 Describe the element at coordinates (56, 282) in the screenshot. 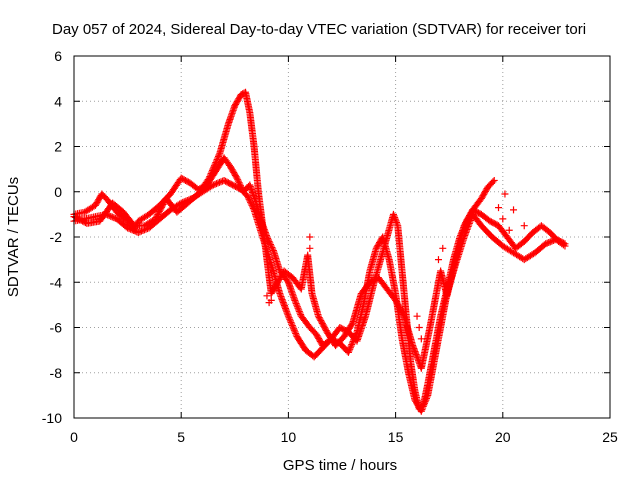

I see `y-tick-label: -4` at that location.